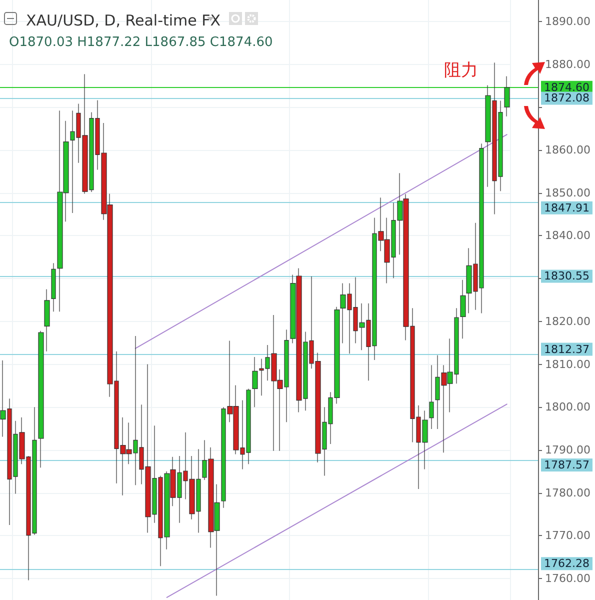  What do you see at coordinates (567, 579) in the screenshot?
I see `y-tick-label: 1760.00` at bounding box center [567, 579].